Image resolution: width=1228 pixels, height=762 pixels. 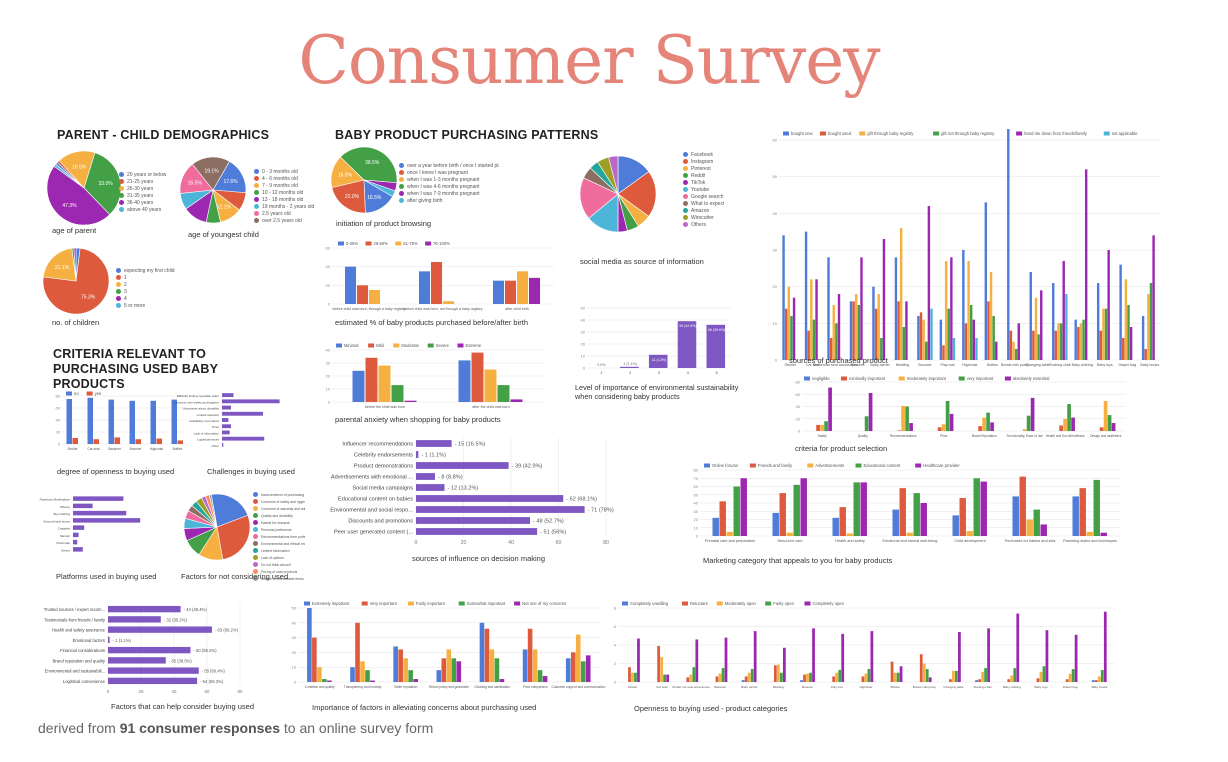 What do you see at coordinates (289, 220) in the screenshot?
I see `legend-item: over 2.5 years old` at bounding box center [289, 220].